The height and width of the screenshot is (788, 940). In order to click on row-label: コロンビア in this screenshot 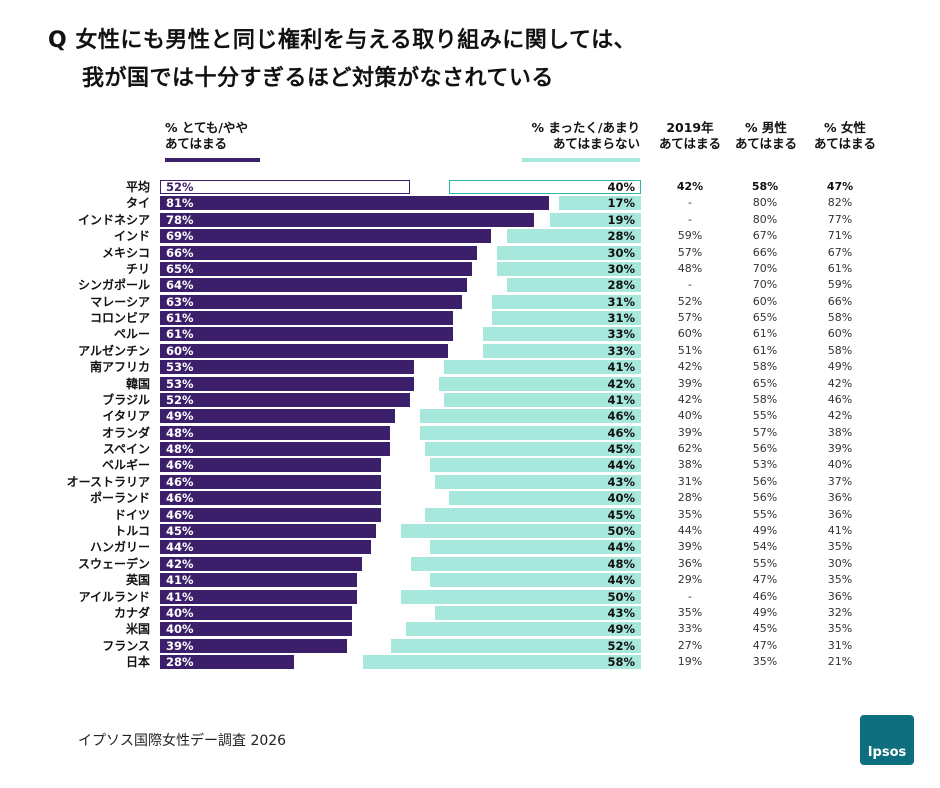, I will do `click(119, 318)`.